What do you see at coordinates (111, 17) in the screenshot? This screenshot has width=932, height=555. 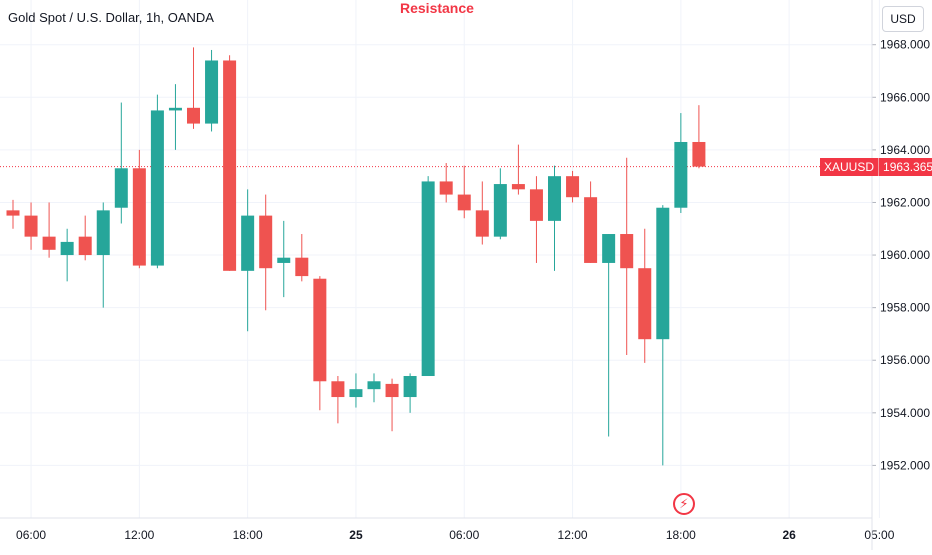 I see `chart-title: Gold Spot / U.S. Dollar, 1h, OANDA` at bounding box center [111, 17].